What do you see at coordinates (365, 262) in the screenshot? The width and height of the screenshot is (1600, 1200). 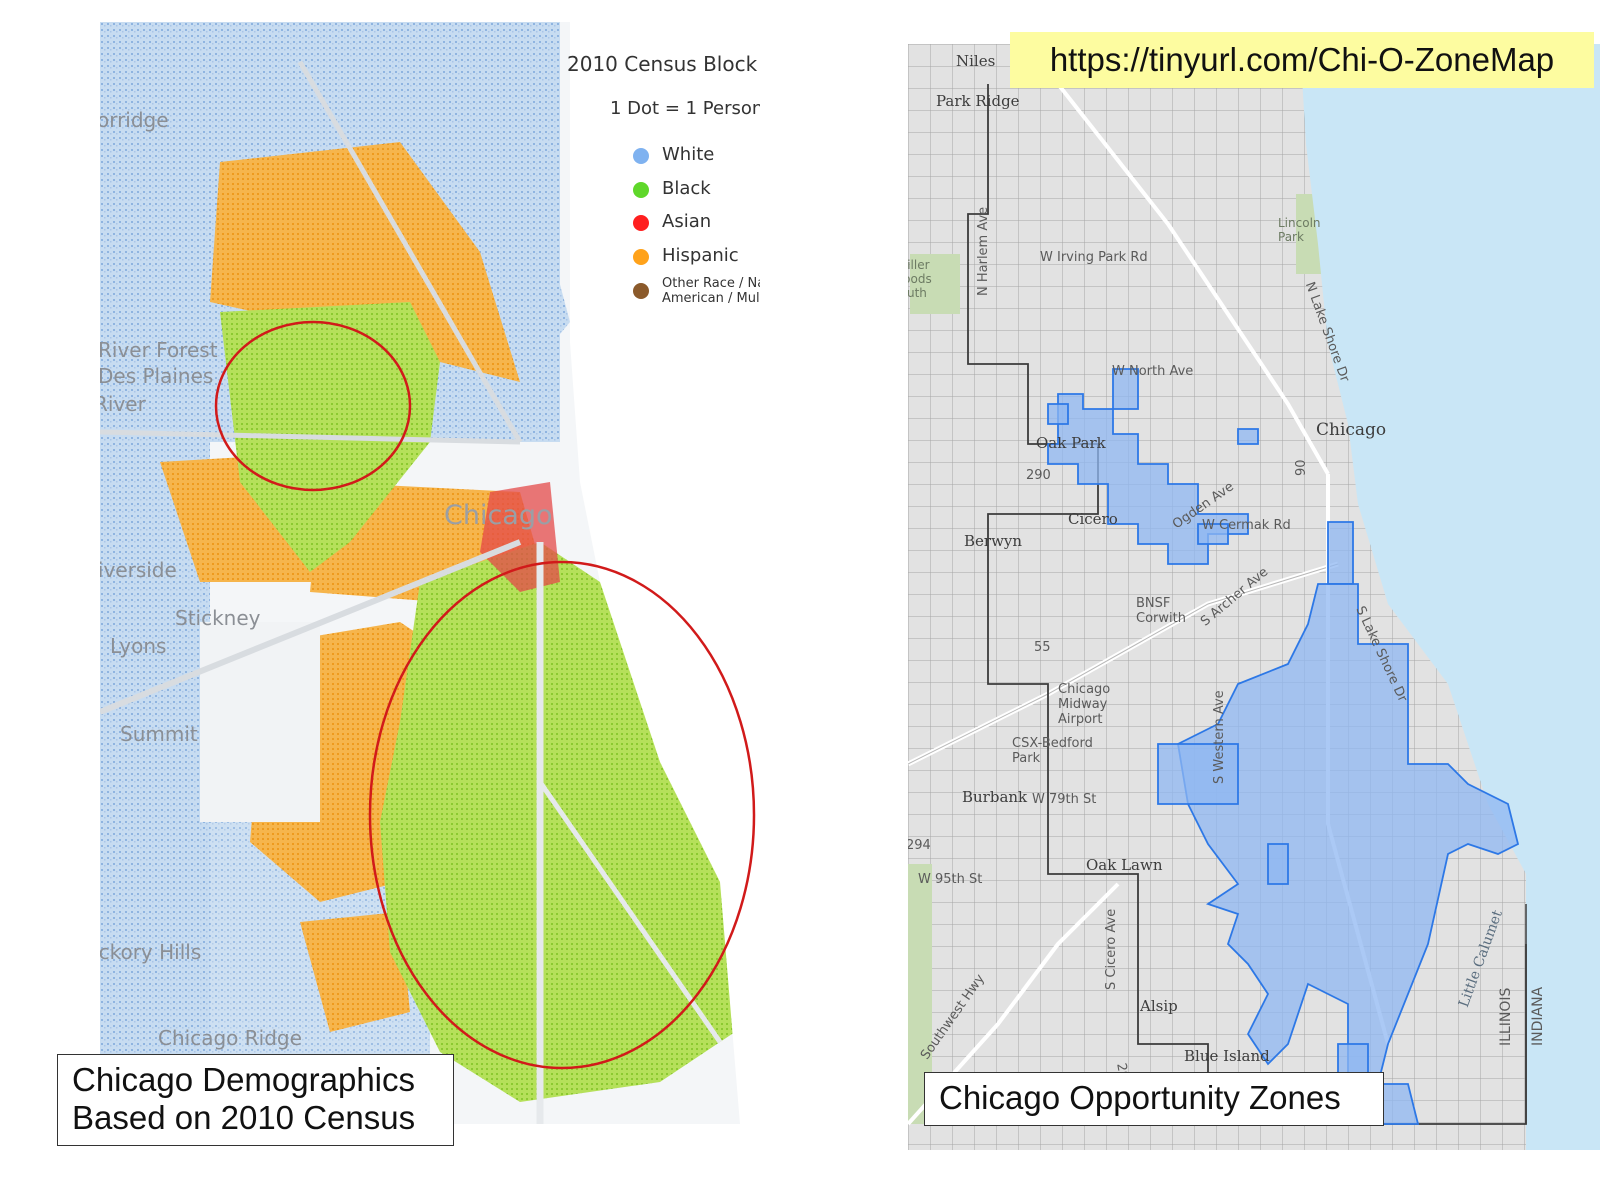 I see `hispanic-area-northwest` at bounding box center [365, 262].